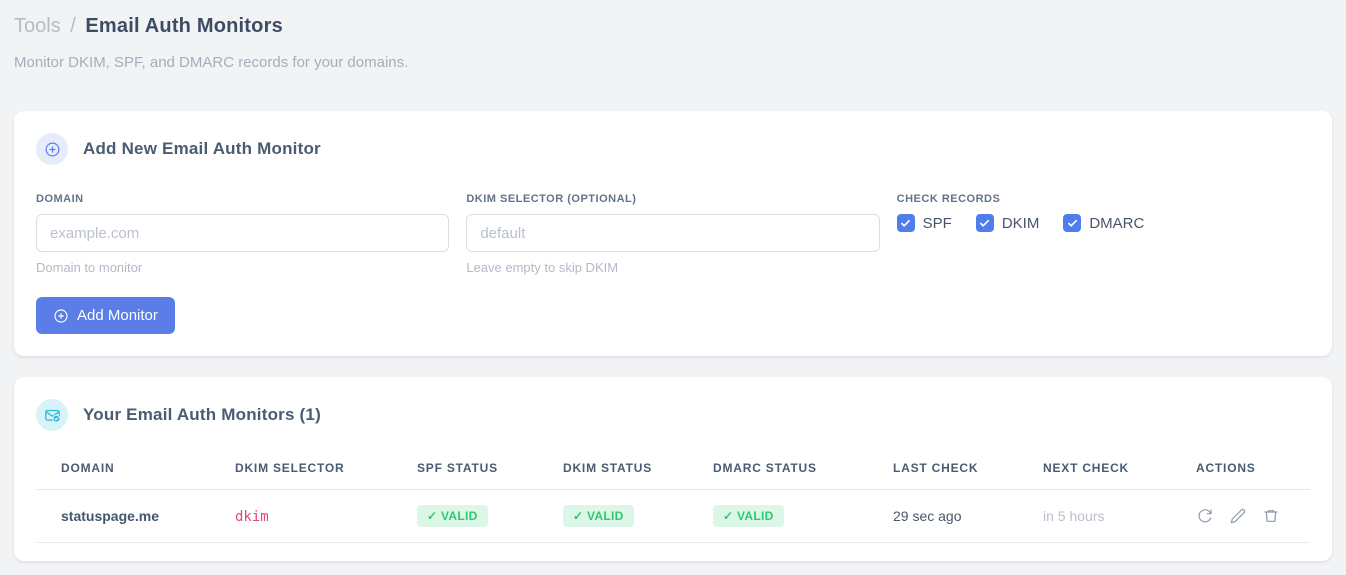 The height and width of the screenshot is (575, 1346). Describe the element at coordinates (638, 471) in the screenshot. I see `column-header-dkim-status: DKIM STATUS` at that location.